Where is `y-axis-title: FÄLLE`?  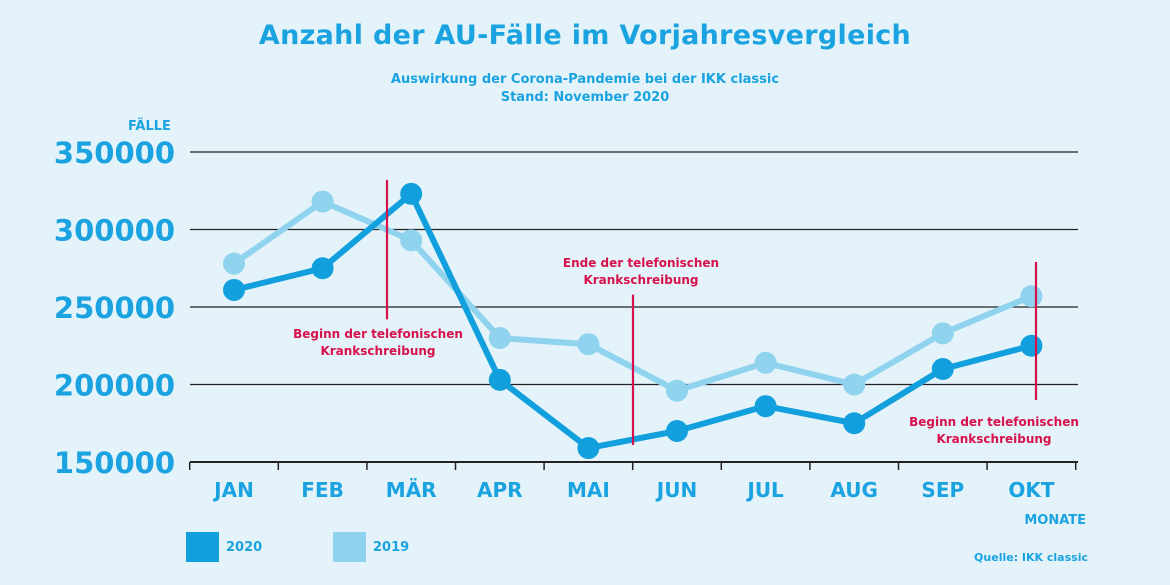 y-axis-title: FÄLLE is located at coordinates (149, 126).